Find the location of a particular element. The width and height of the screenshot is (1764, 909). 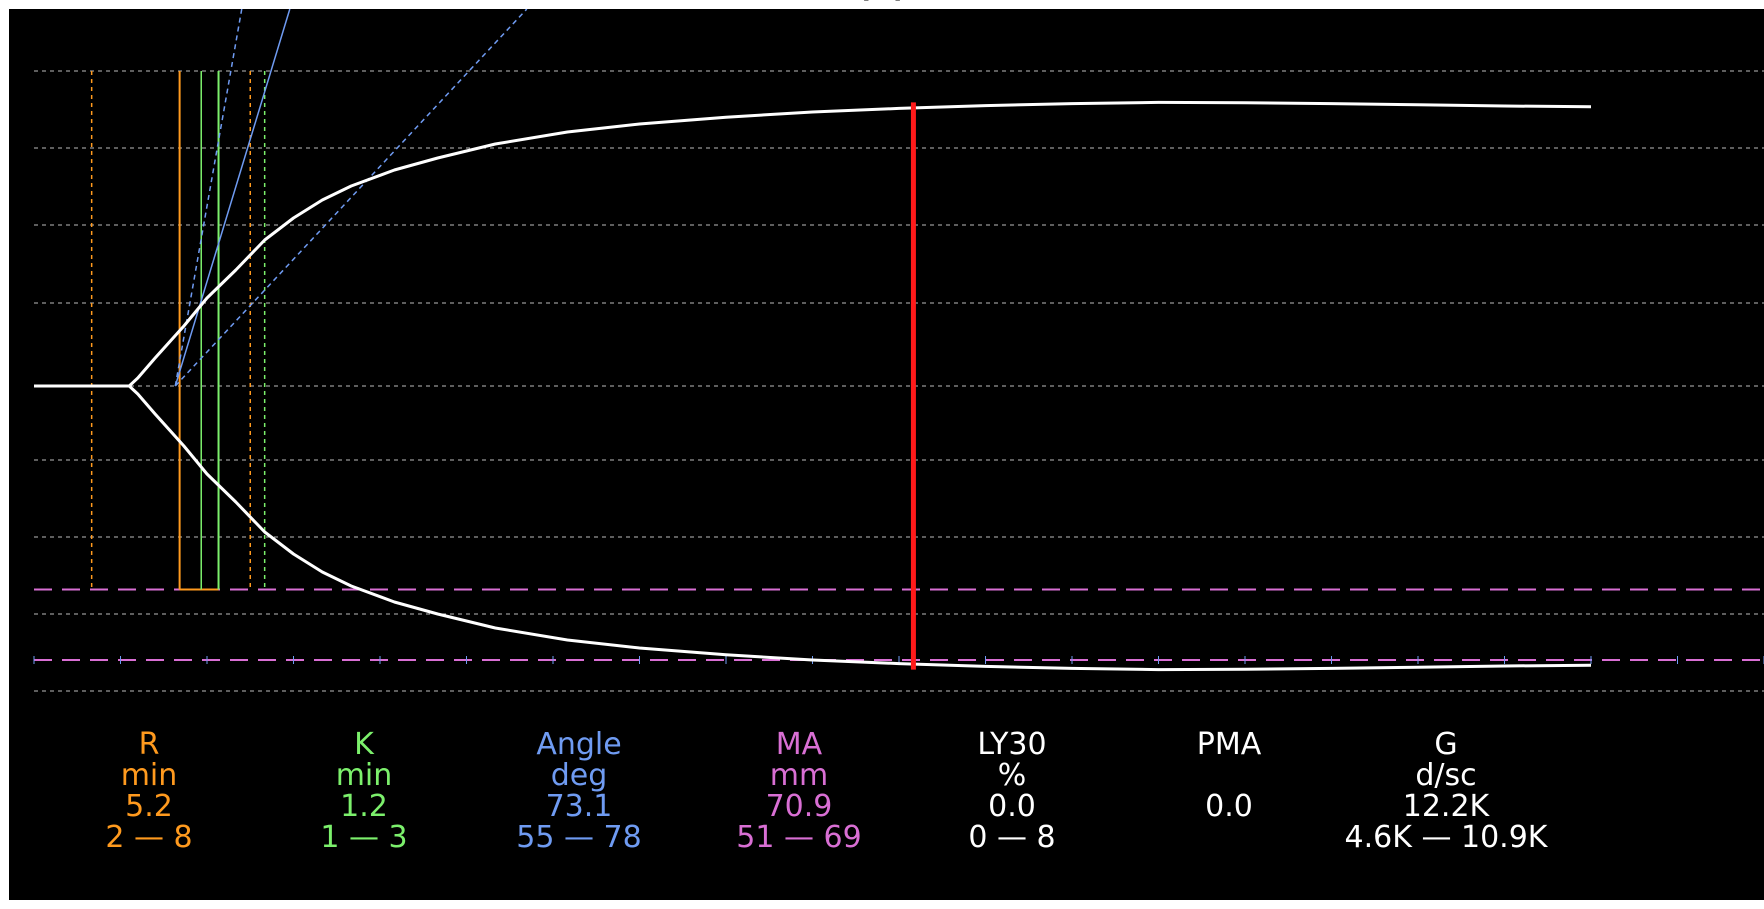

param-name: Angle is located at coordinates (579, 744).